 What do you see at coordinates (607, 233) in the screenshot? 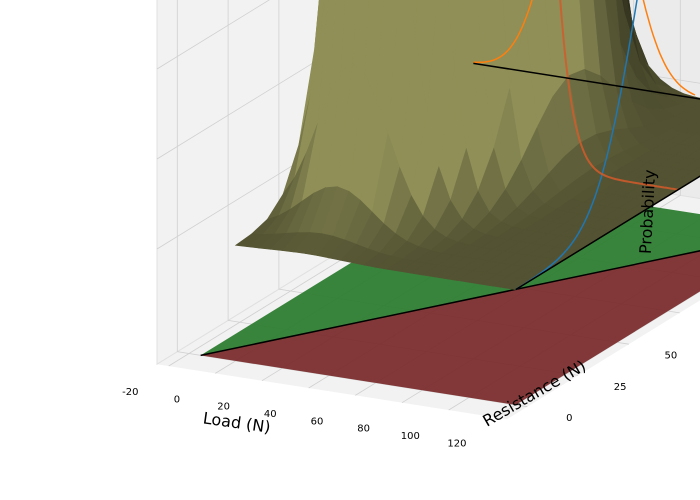
I see `resistance-baseline` at bounding box center [607, 233].